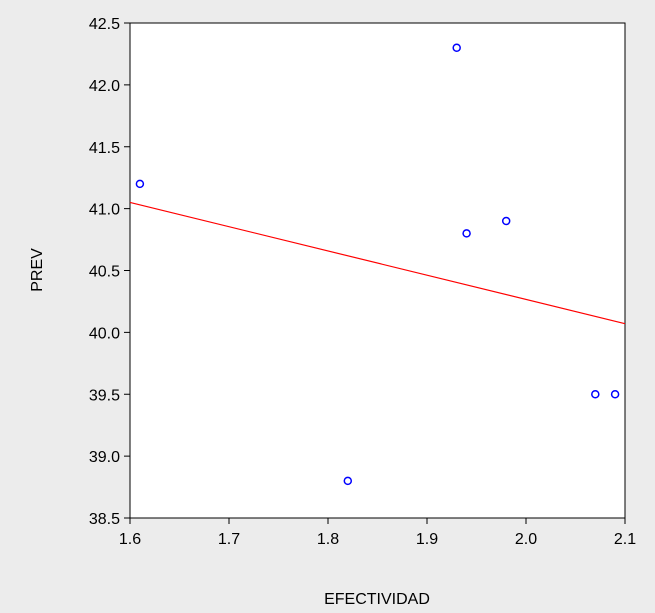  I want to click on y-tick-label: 39.0, so click(104, 457).